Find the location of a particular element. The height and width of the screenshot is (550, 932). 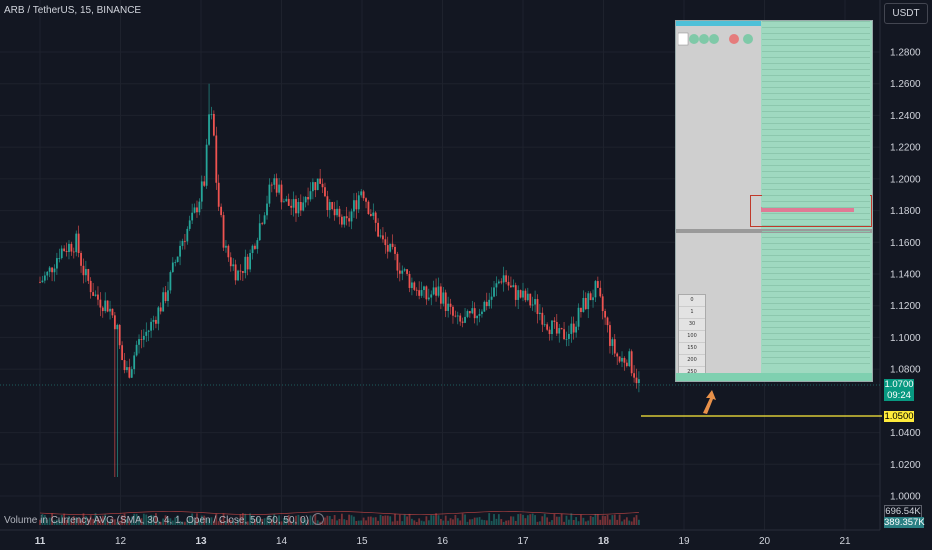

y-tick-label: 1.1800 is located at coordinates (905, 211).